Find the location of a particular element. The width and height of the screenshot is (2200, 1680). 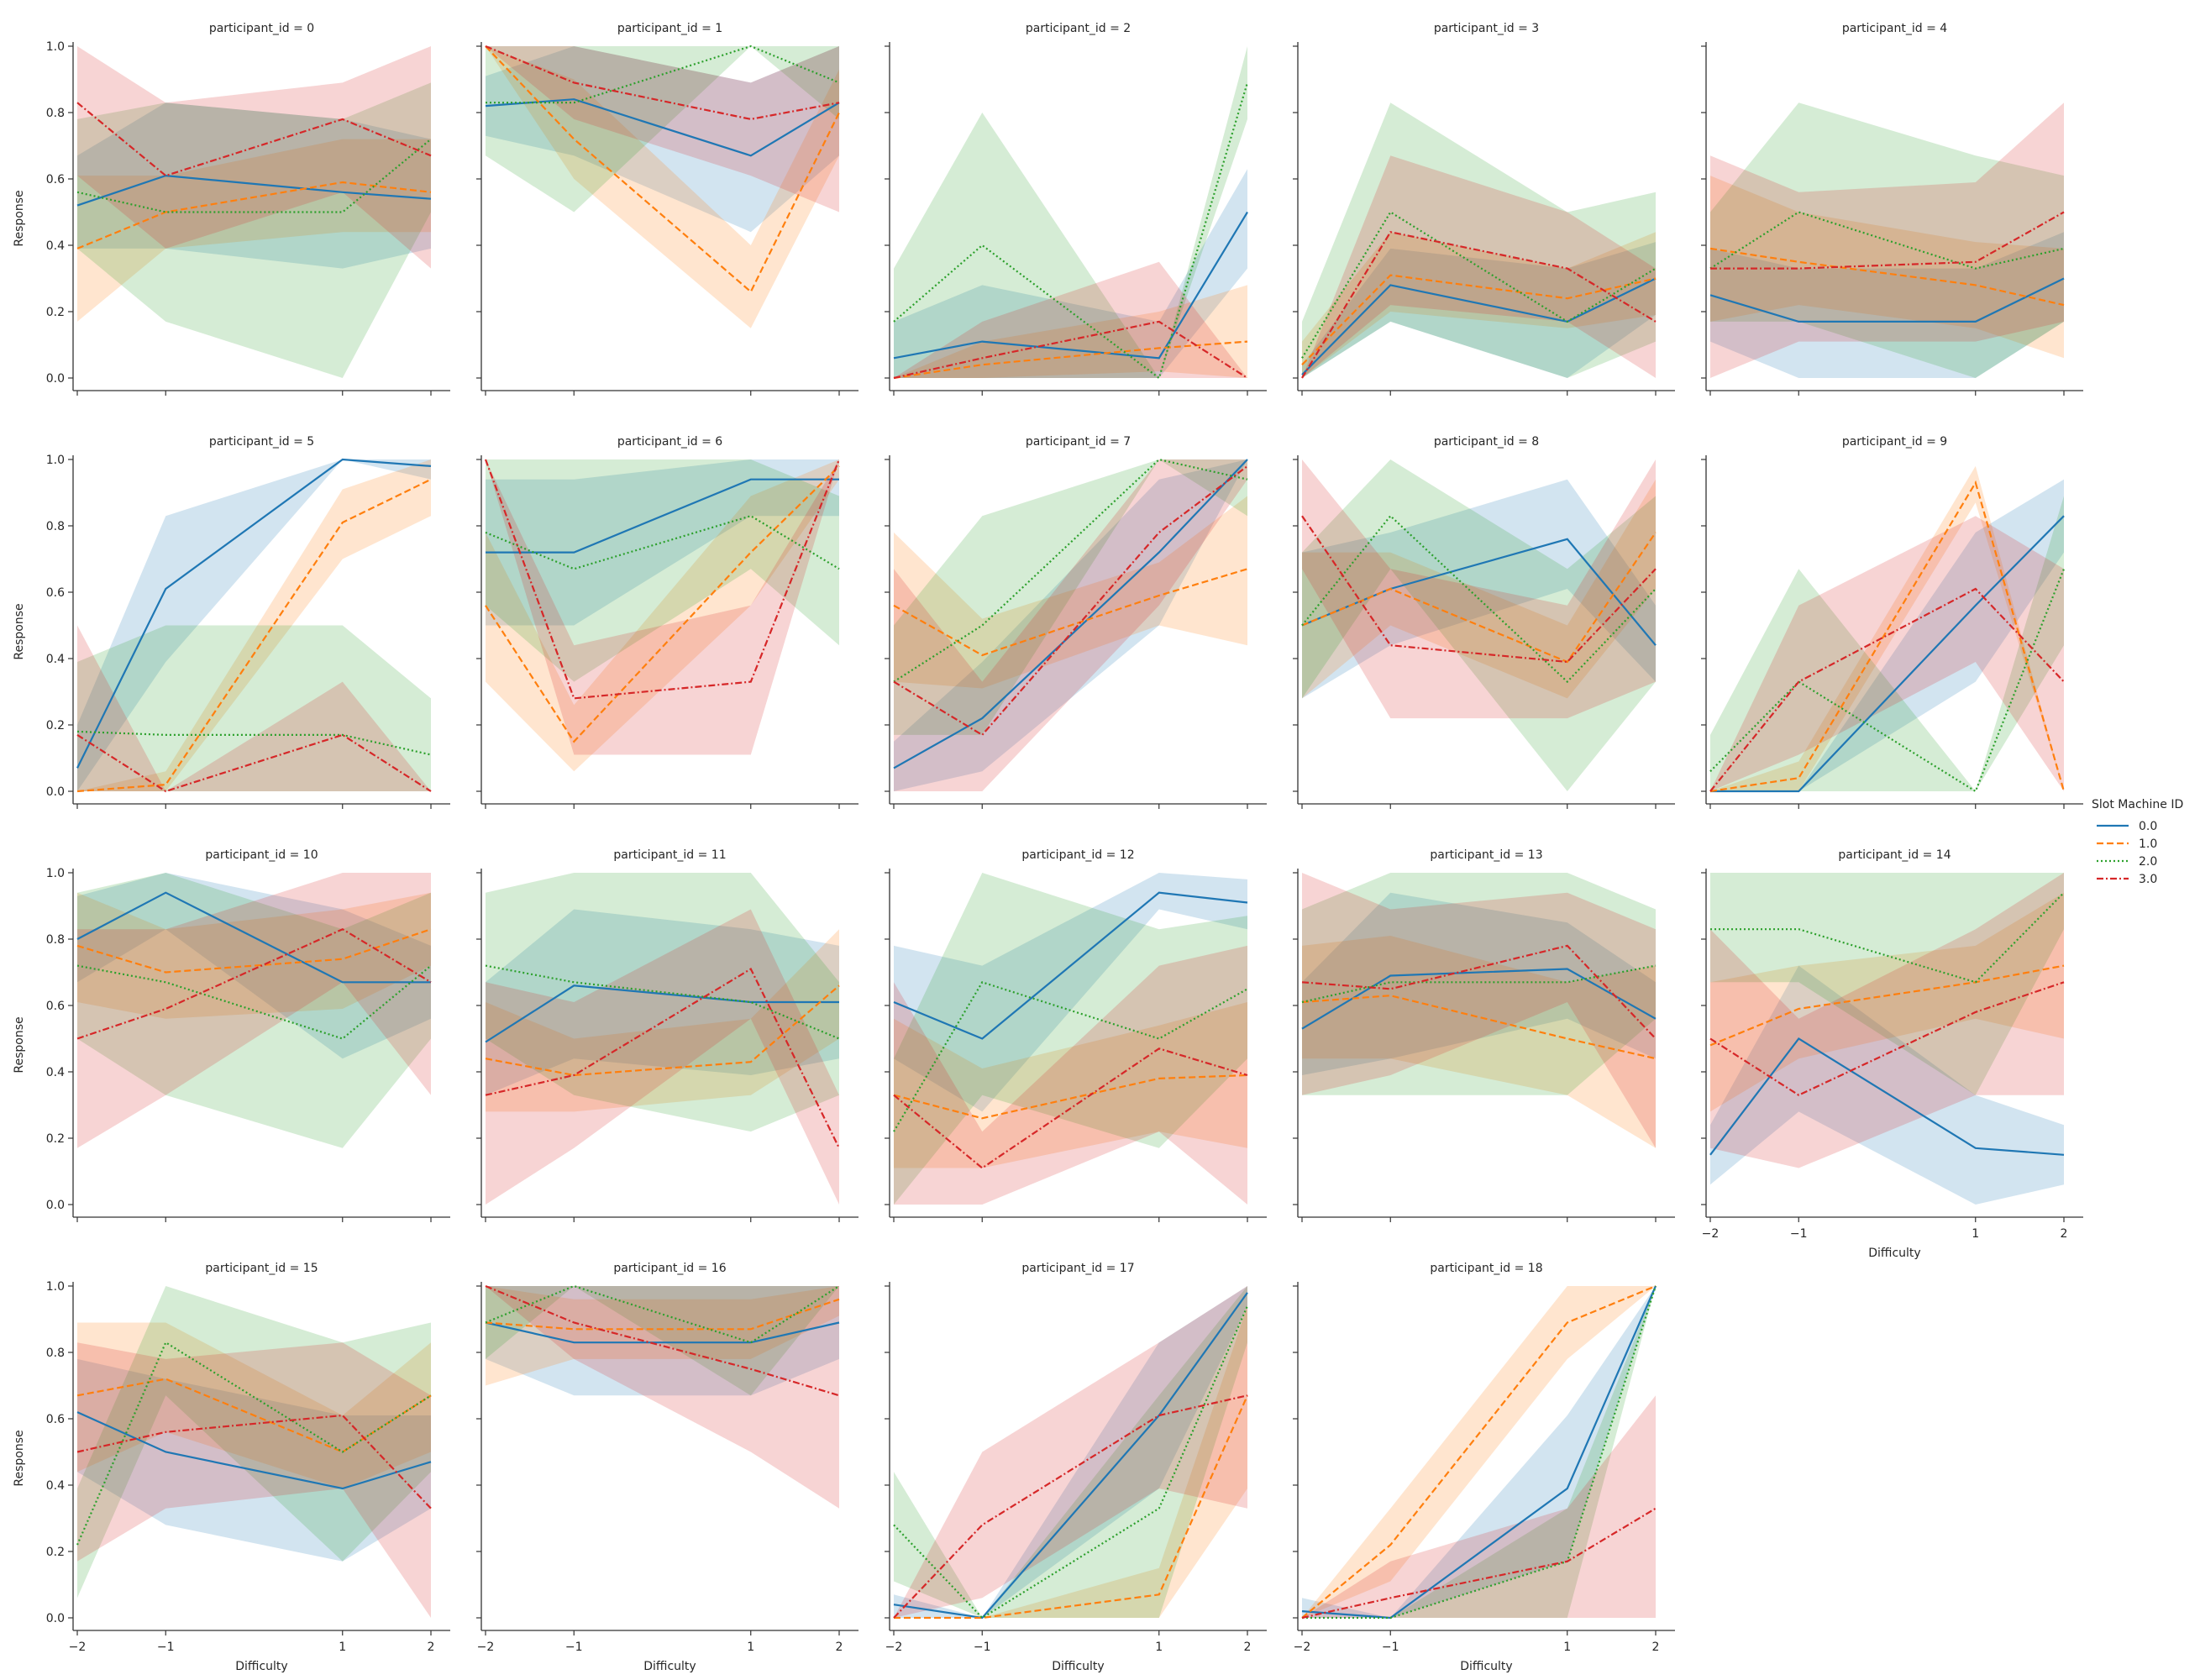

y-tick-label: 0.4 is located at coordinates (55, 246).